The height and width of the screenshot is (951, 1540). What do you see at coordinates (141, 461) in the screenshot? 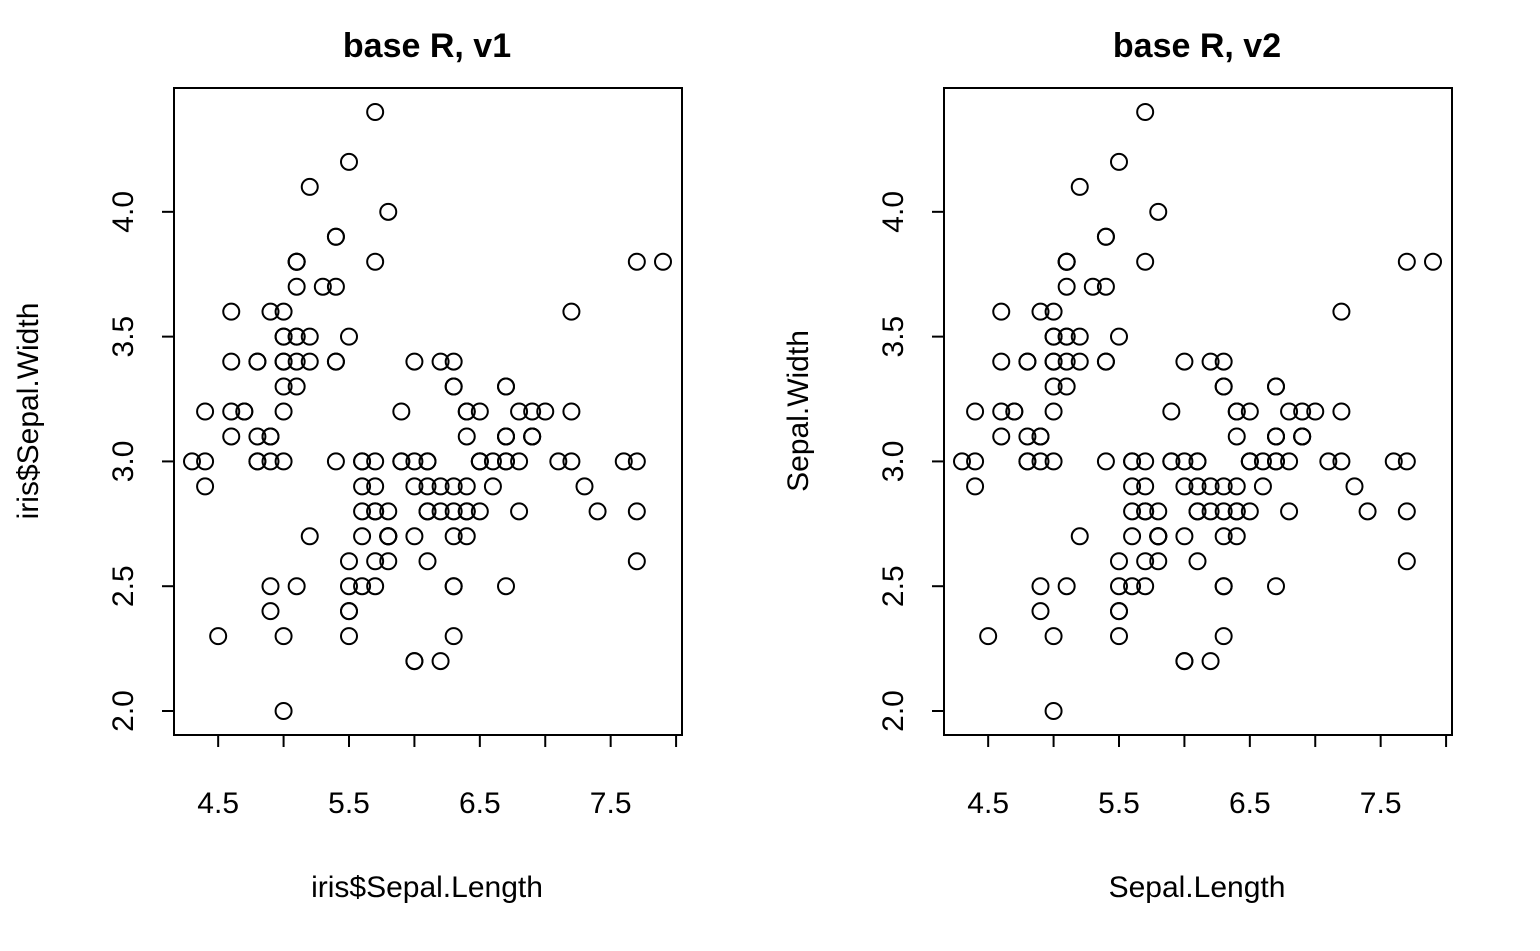
I see `y-axis: 2.0 2.5 3.0 3.5 4.0` at bounding box center [141, 461].